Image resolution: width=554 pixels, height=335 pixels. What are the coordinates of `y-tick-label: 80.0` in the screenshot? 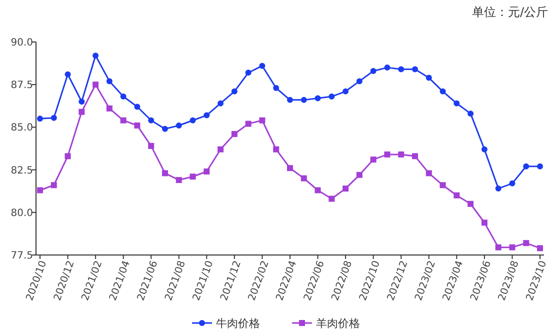 It's located at (21, 213).